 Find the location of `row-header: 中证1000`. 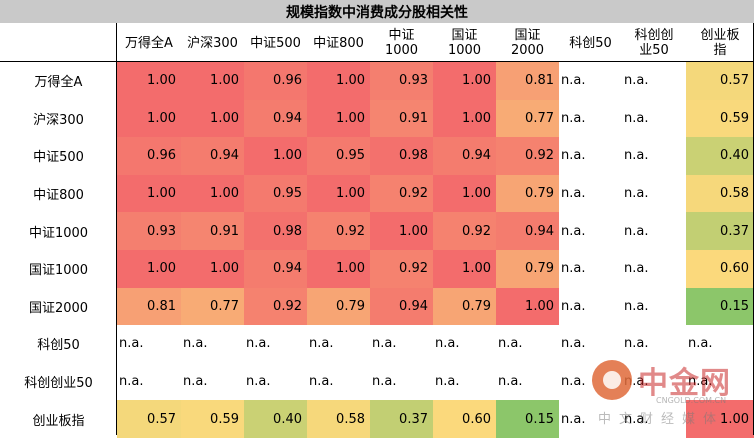

row-header: 中证1000 is located at coordinates (58, 233).